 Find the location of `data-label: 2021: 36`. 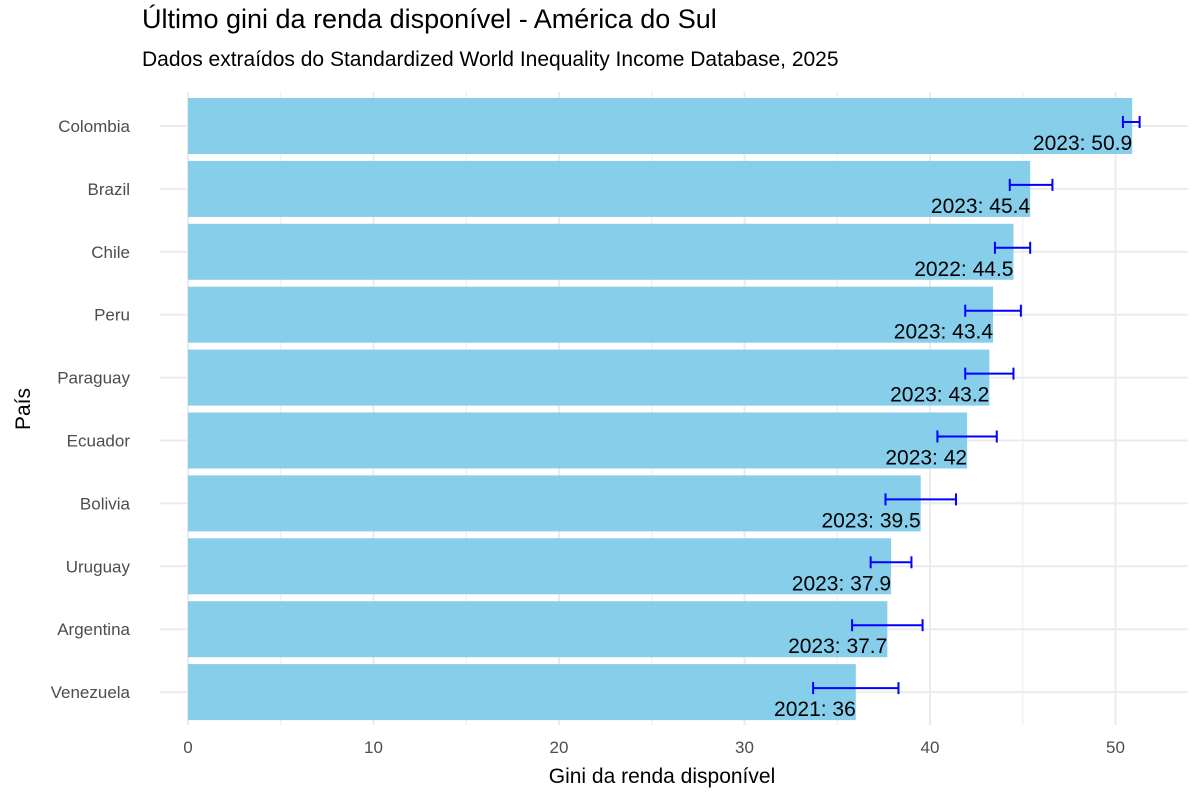

data-label: 2021: 36 is located at coordinates (815, 709).